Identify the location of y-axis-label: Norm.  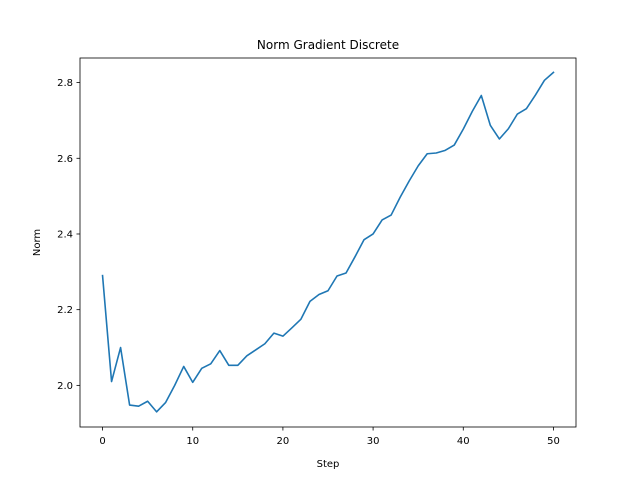
(37, 242).